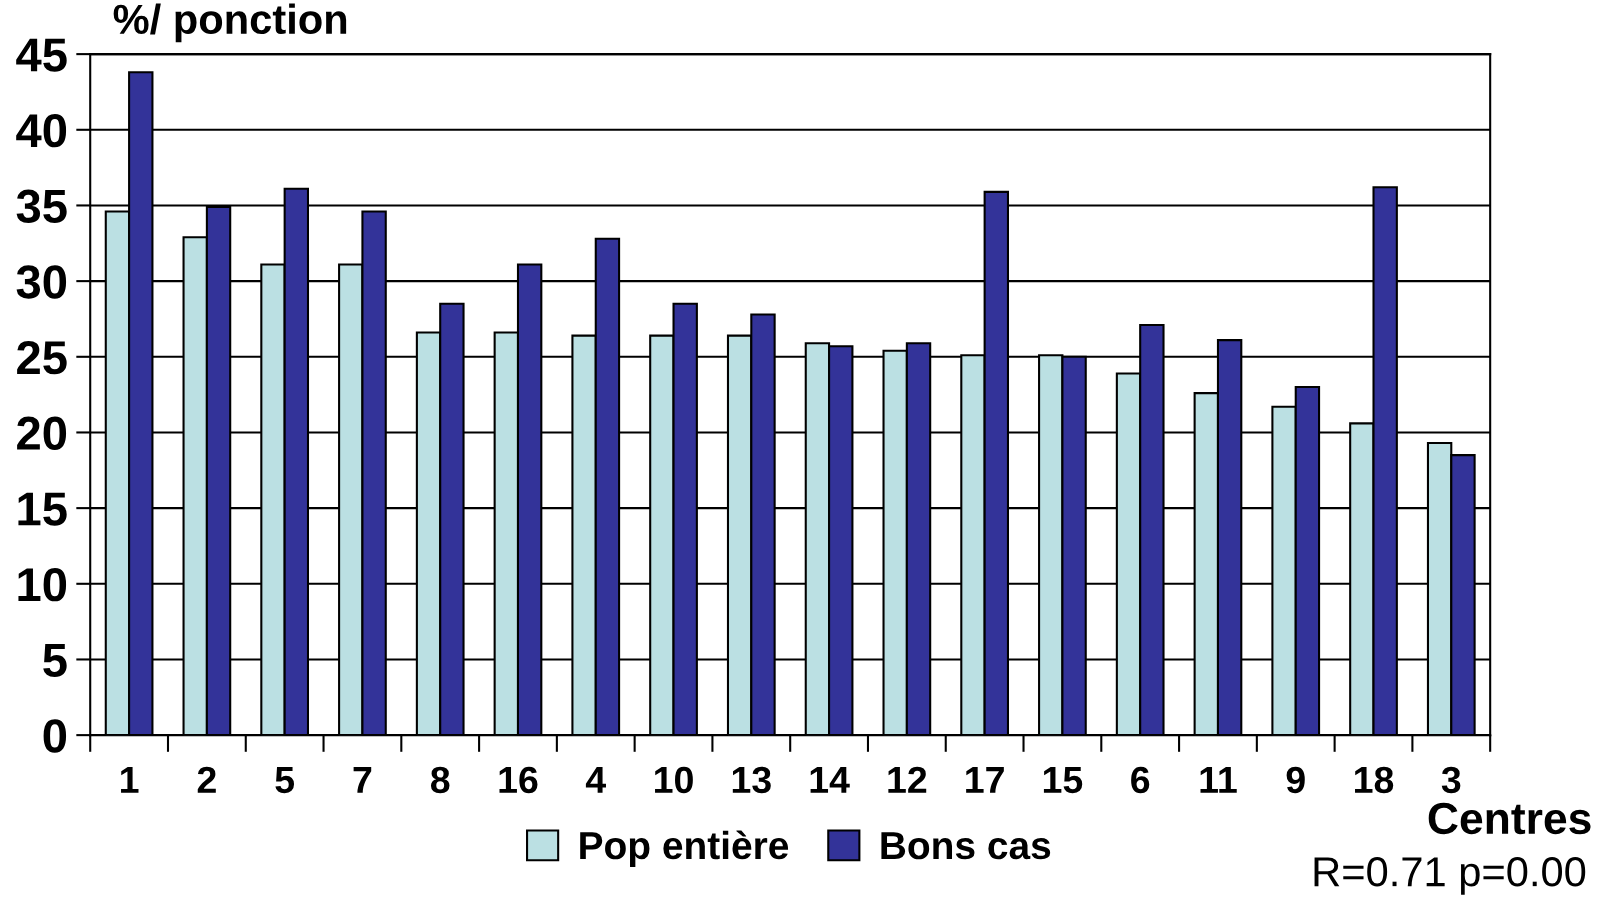 Image resolution: width=1611 pixels, height=902 pixels. What do you see at coordinates (42, 433) in the screenshot?
I see `y-tick-label: 20` at bounding box center [42, 433].